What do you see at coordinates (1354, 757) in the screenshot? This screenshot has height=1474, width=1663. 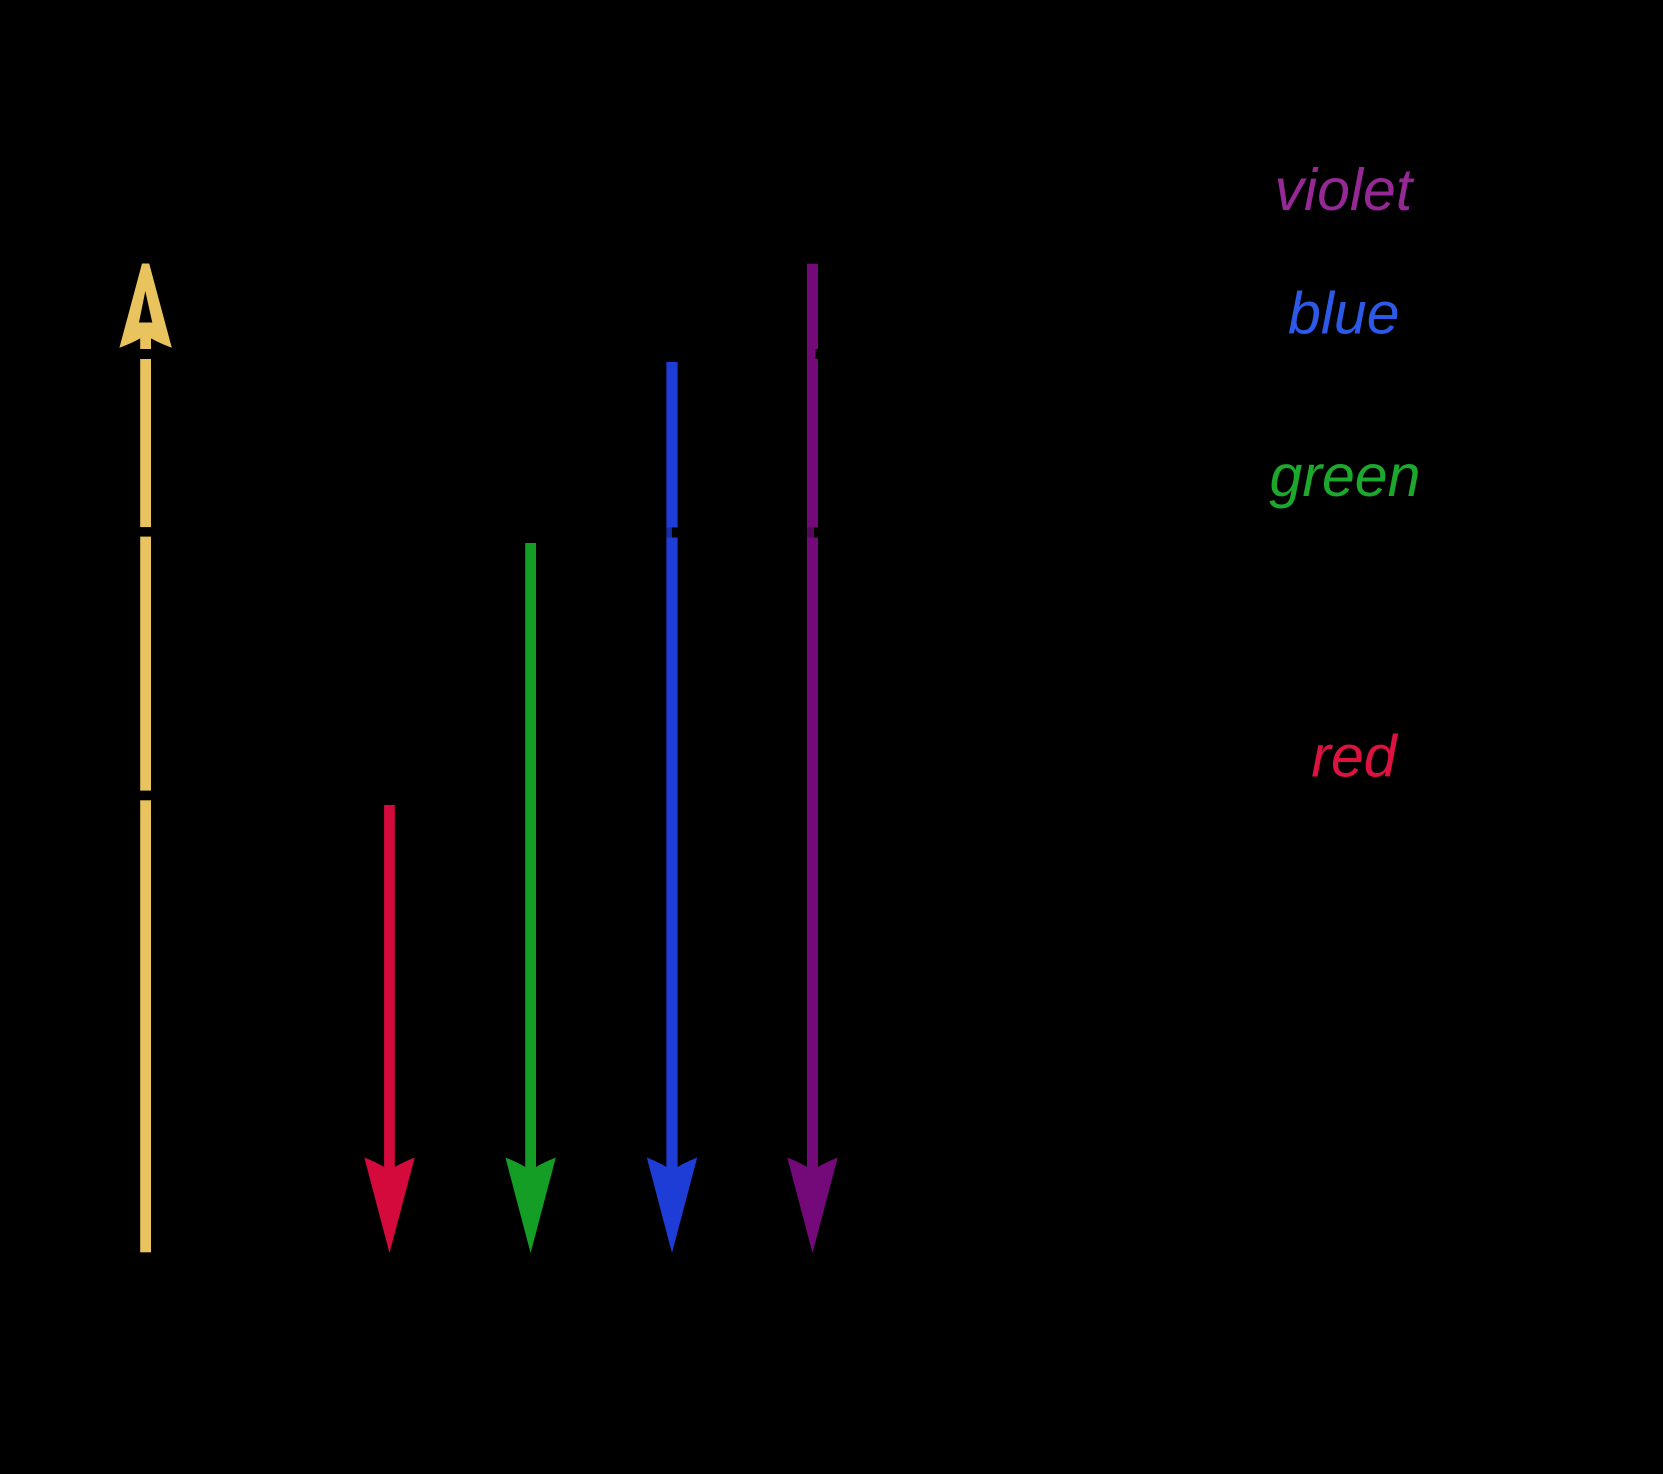 I see `svg-text: red` at bounding box center [1354, 757].